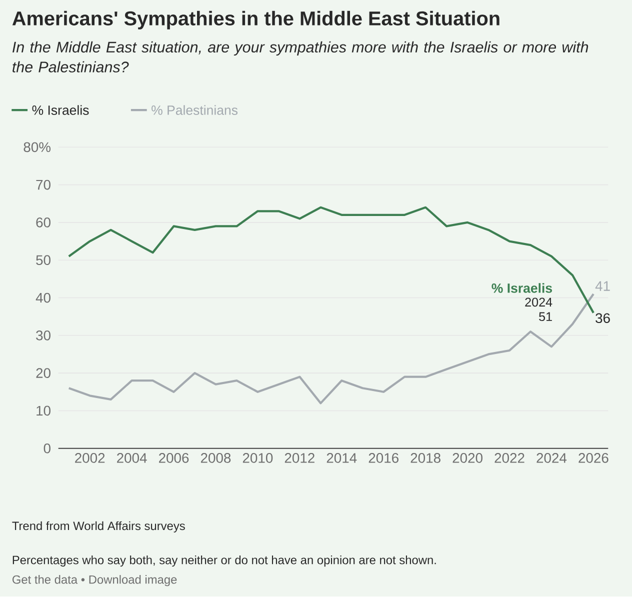 The height and width of the screenshot is (597, 632). Describe the element at coordinates (43, 373) in the screenshot. I see `y-tick-label: 20` at that location.